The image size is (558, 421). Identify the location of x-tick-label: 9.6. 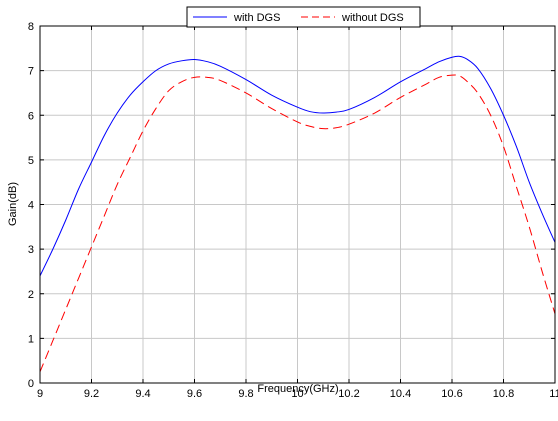
(194, 394).